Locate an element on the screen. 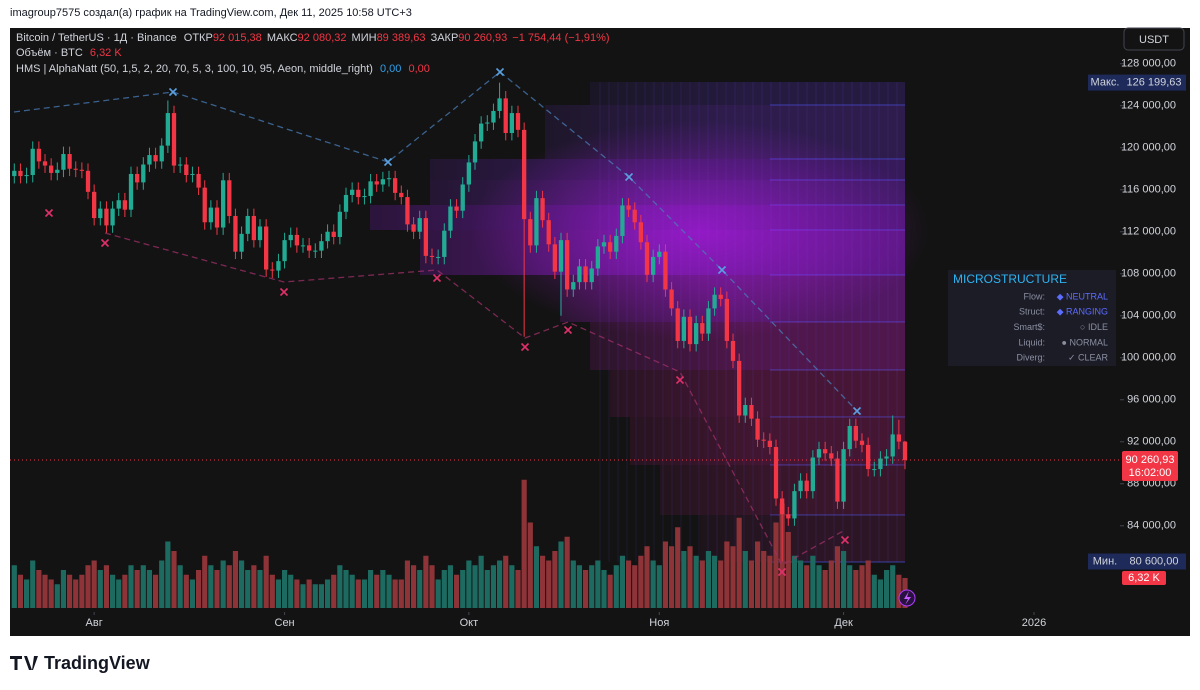 Image resolution: width=1200 pixels, height=690 pixels. y-tick-label: 124 000,00 is located at coordinates (1148, 106).